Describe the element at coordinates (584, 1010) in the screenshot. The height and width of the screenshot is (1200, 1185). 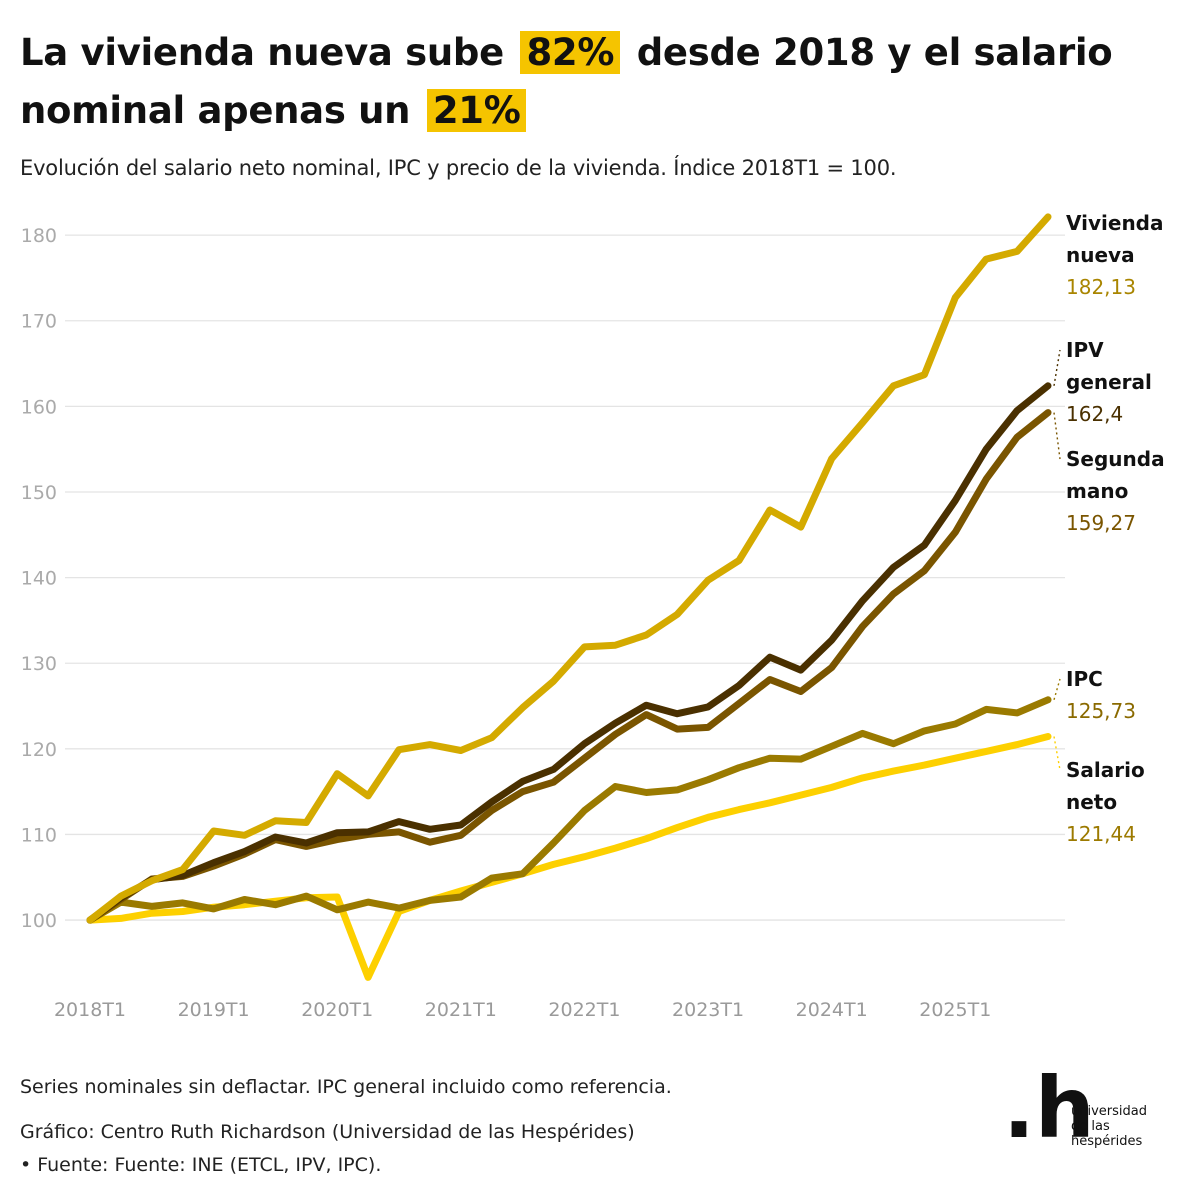
I see `x-tick-label: 2022T1` at that location.